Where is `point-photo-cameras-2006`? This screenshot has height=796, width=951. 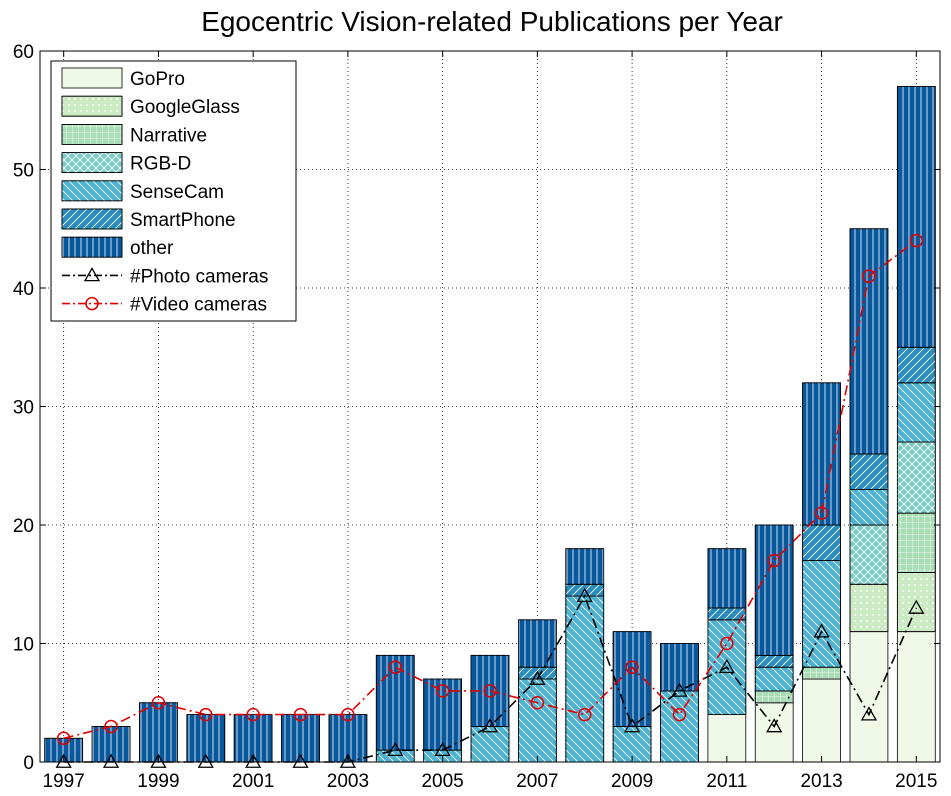
point-photo-cameras-2006 is located at coordinates (490, 725).